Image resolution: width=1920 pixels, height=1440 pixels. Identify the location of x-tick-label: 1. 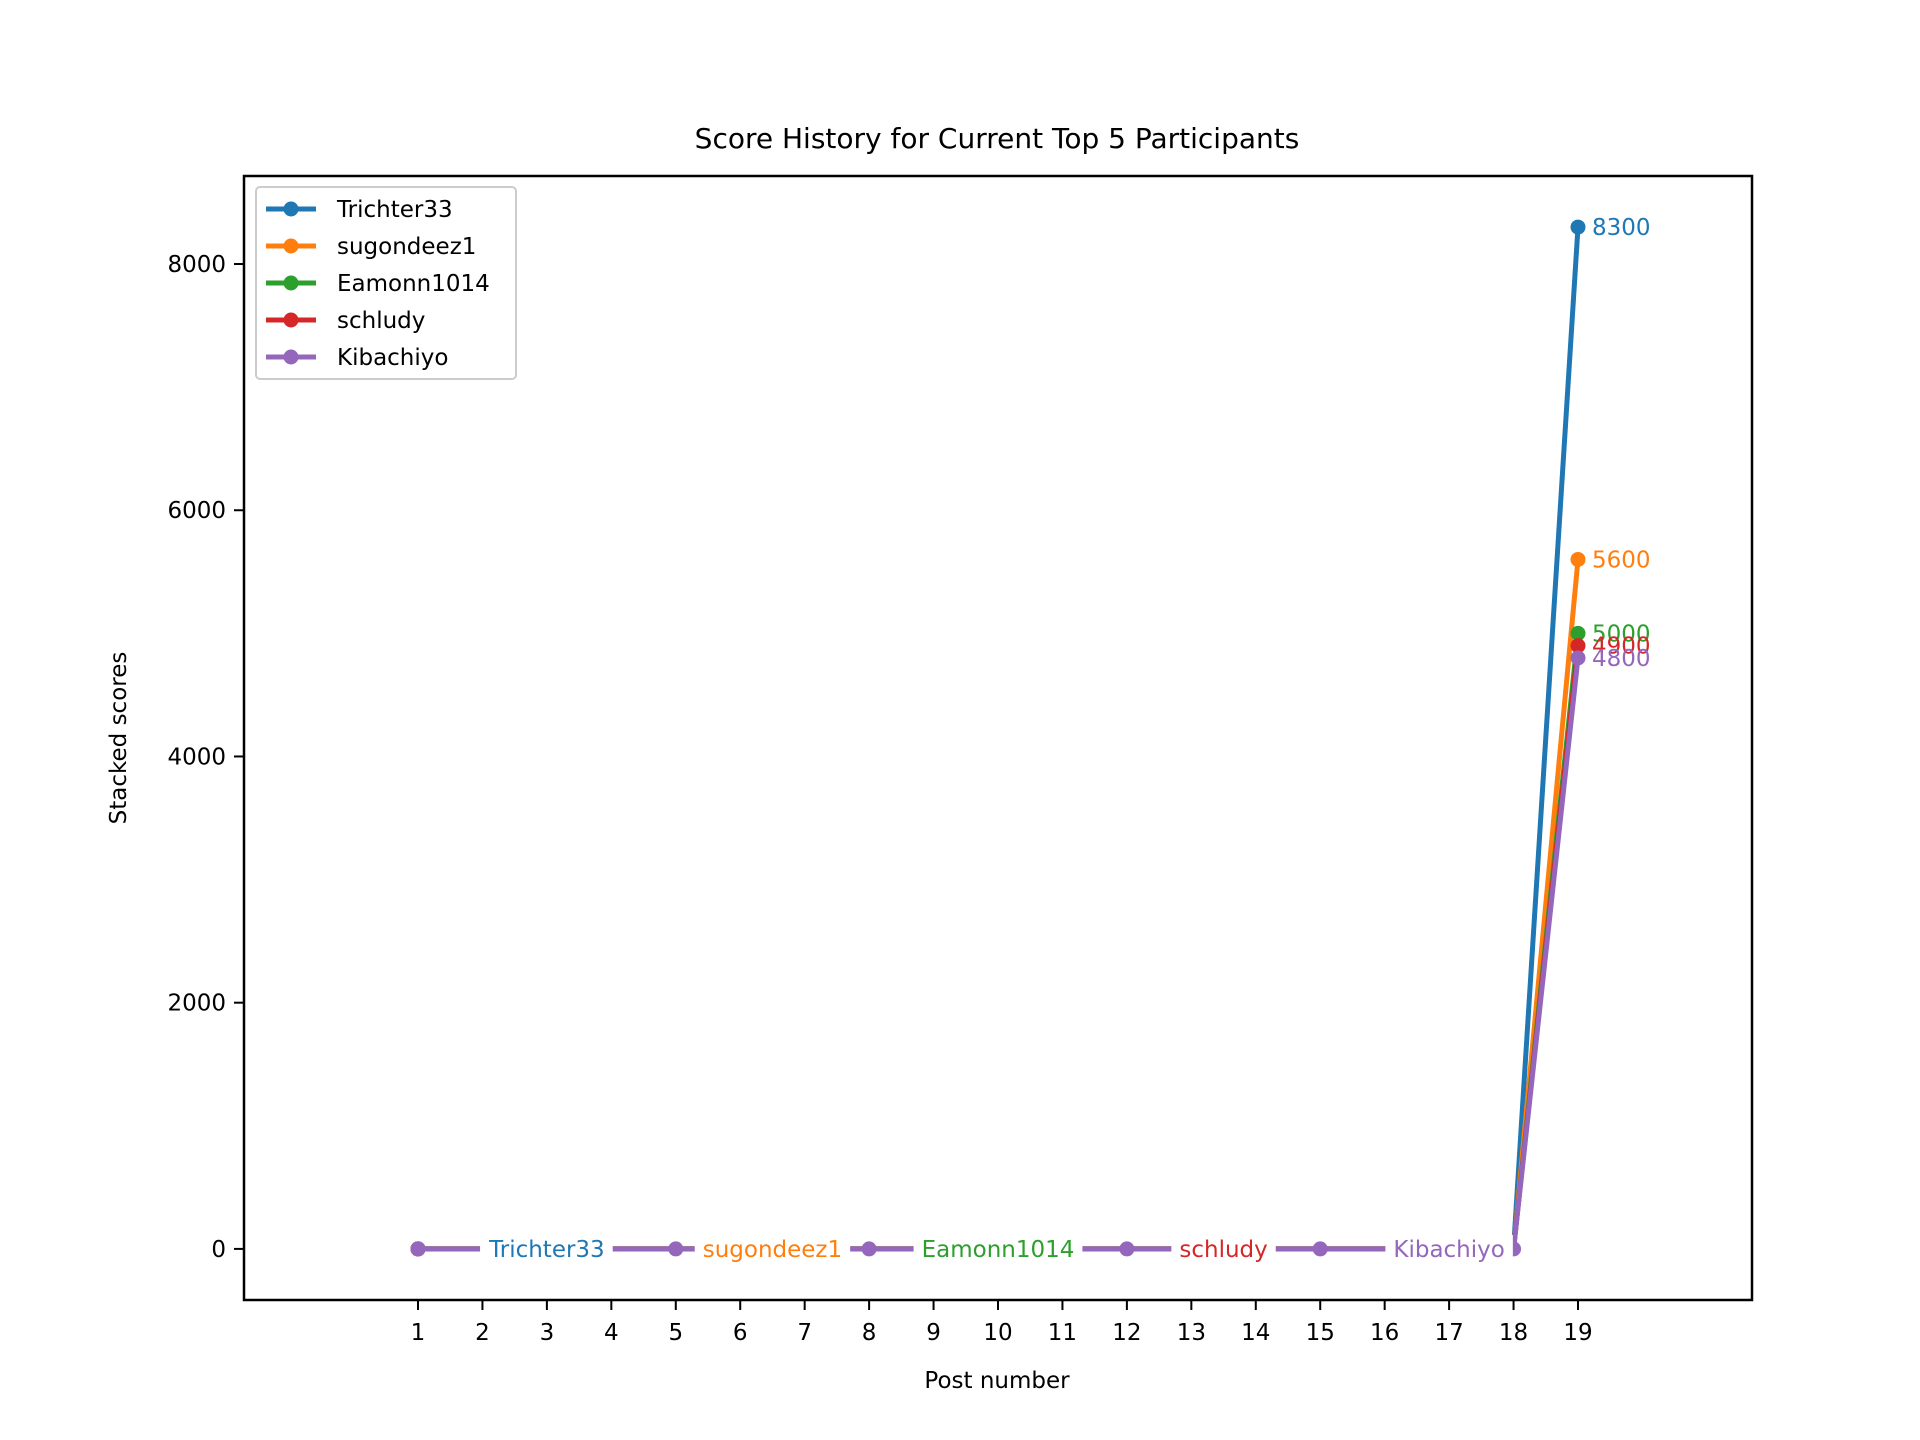
(418, 1333).